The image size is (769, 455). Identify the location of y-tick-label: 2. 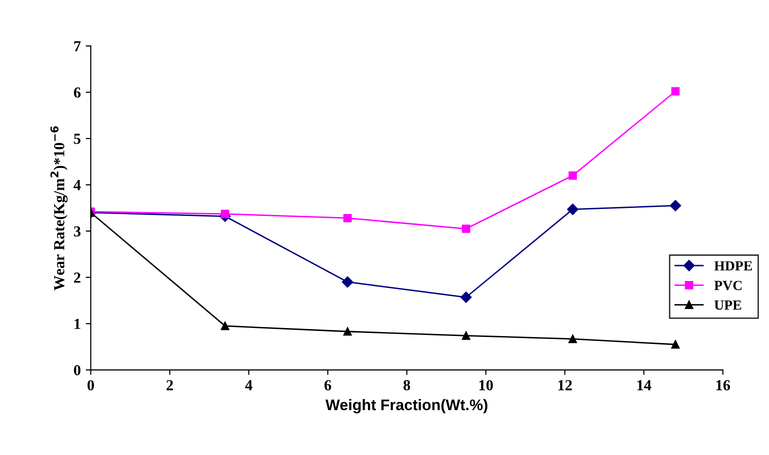
(77, 277).